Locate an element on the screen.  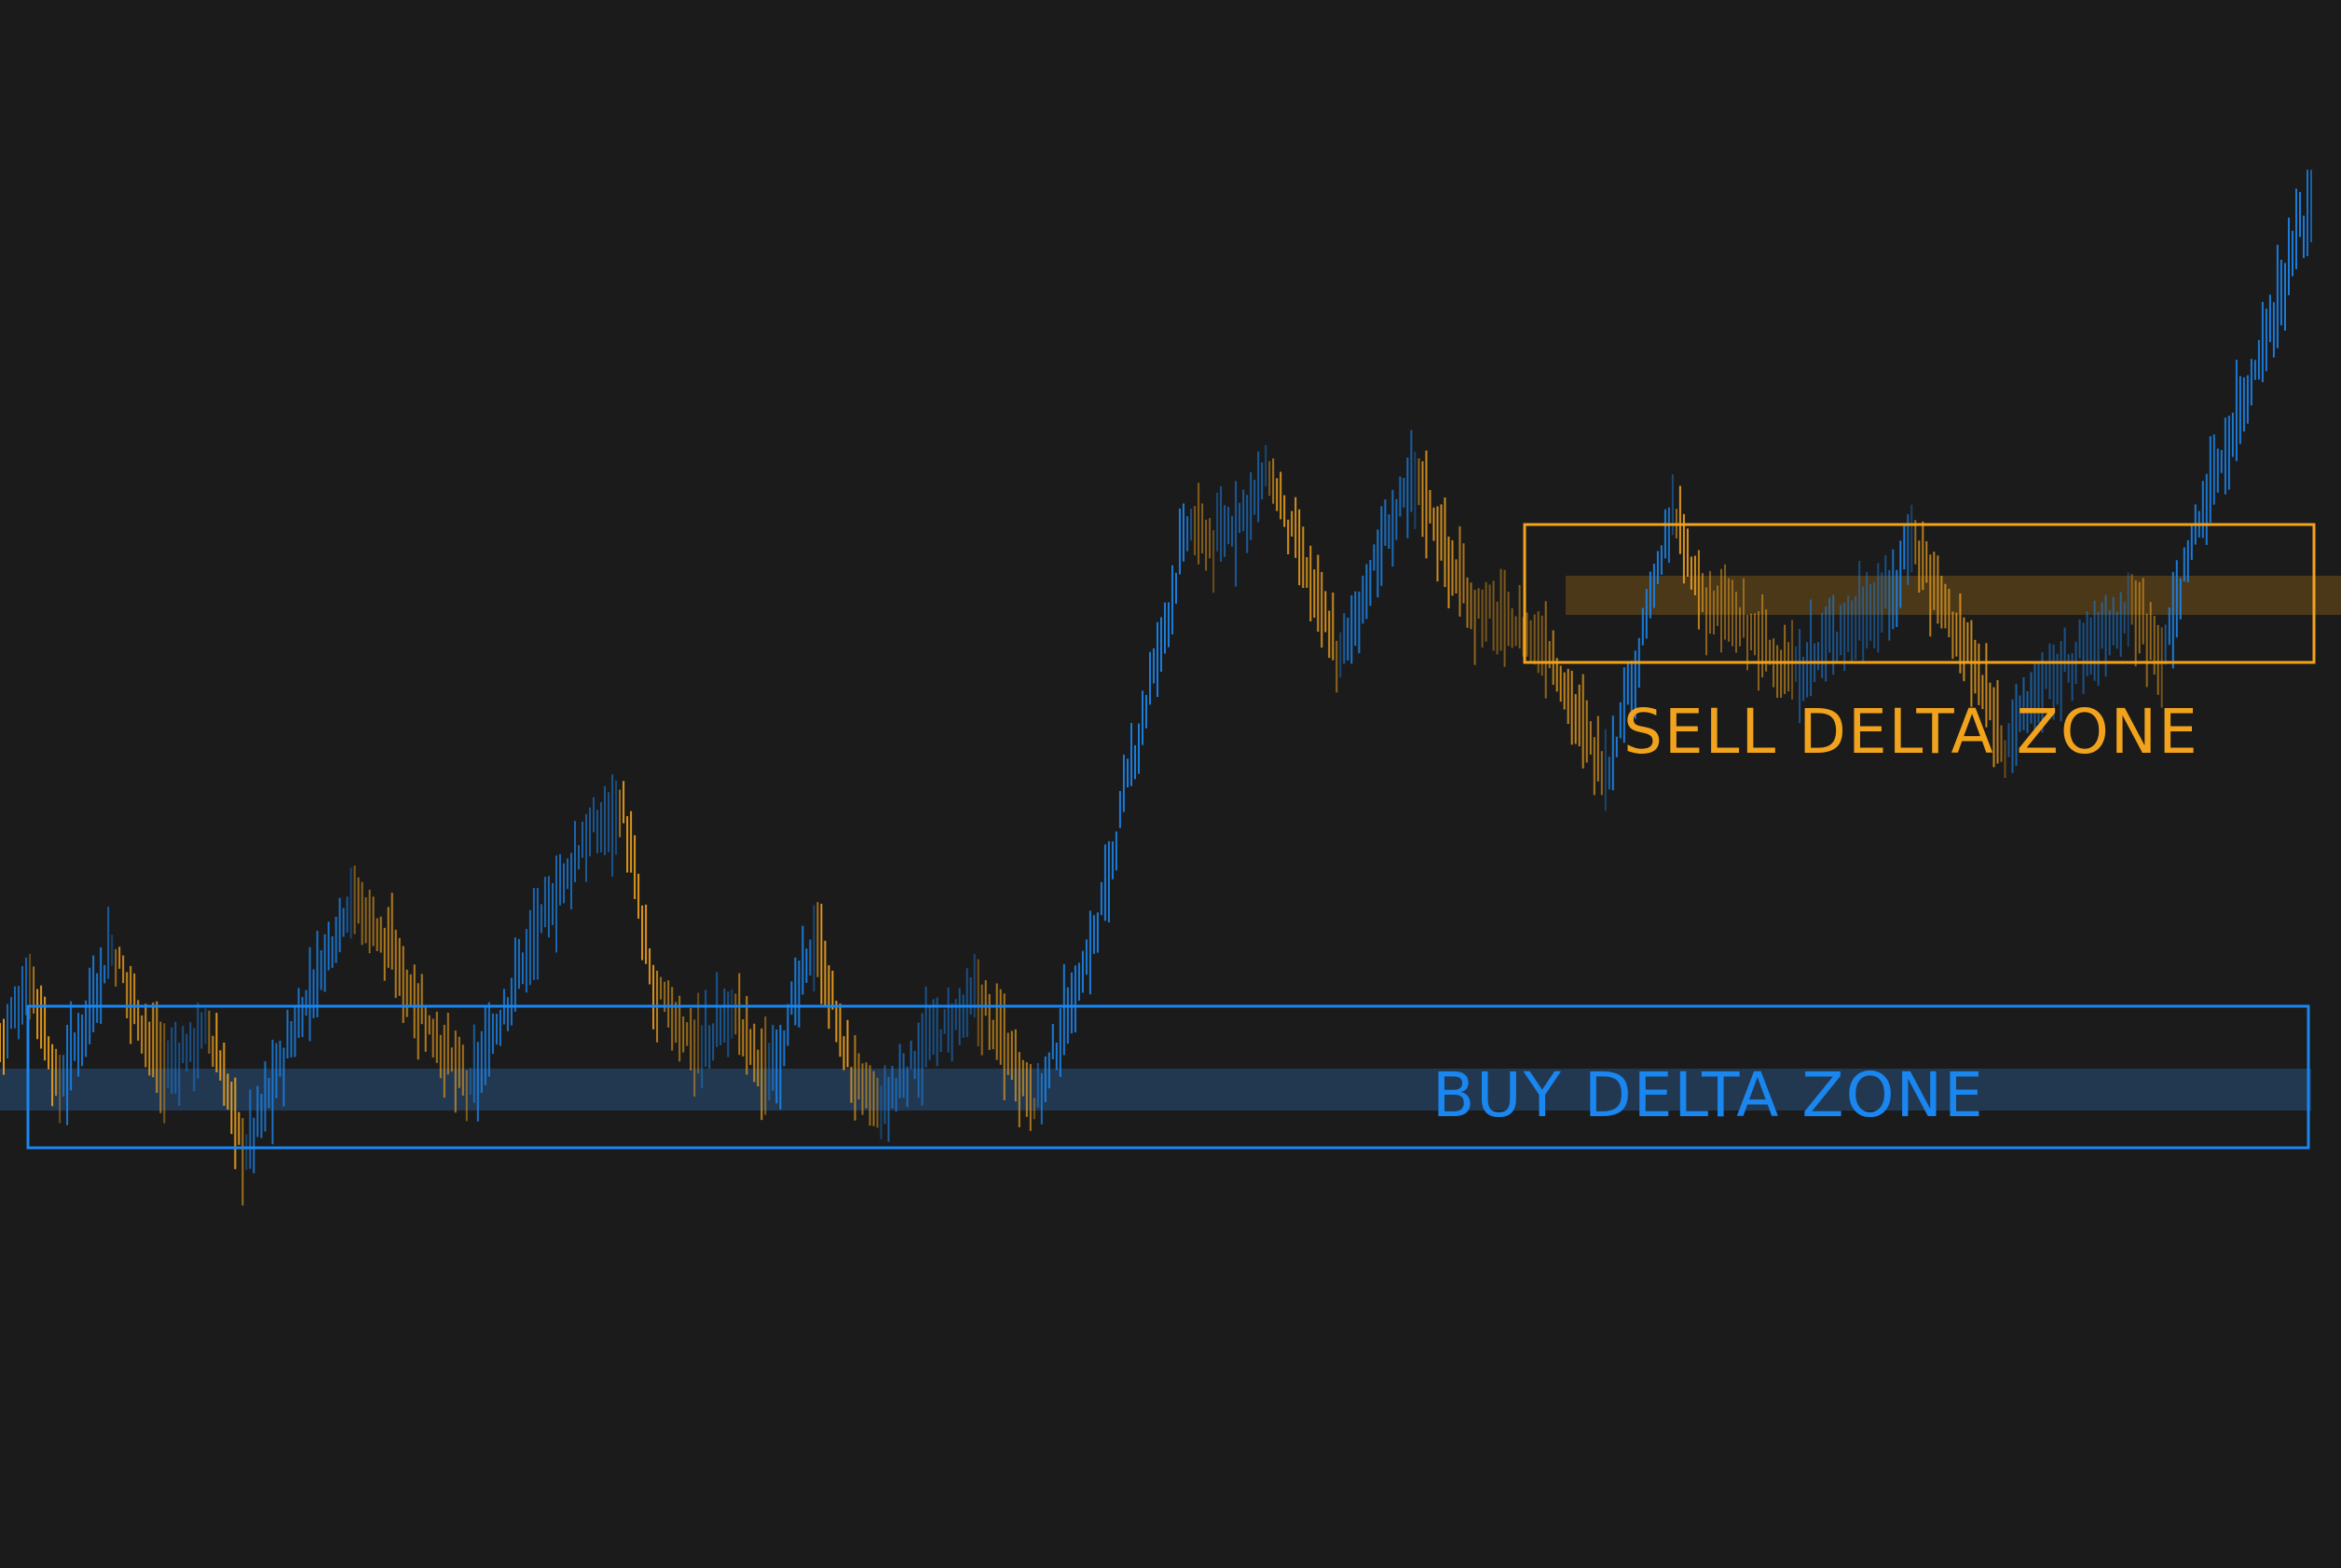
buy-zone-box is located at coordinates (1168, 1077).